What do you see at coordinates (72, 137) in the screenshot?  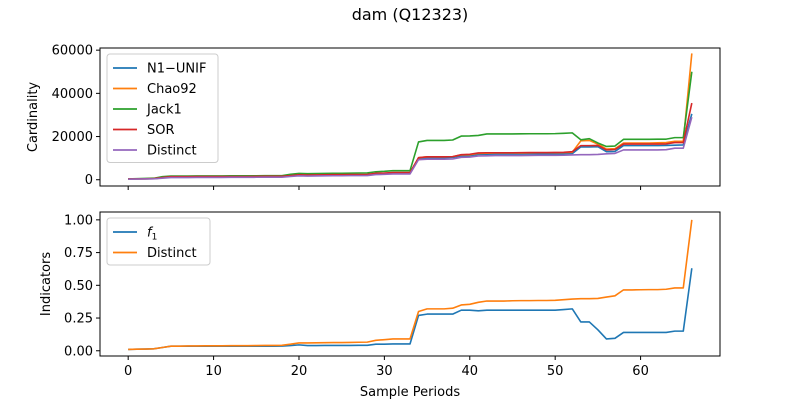 I see `y-tick-label: 20000` at bounding box center [72, 137].